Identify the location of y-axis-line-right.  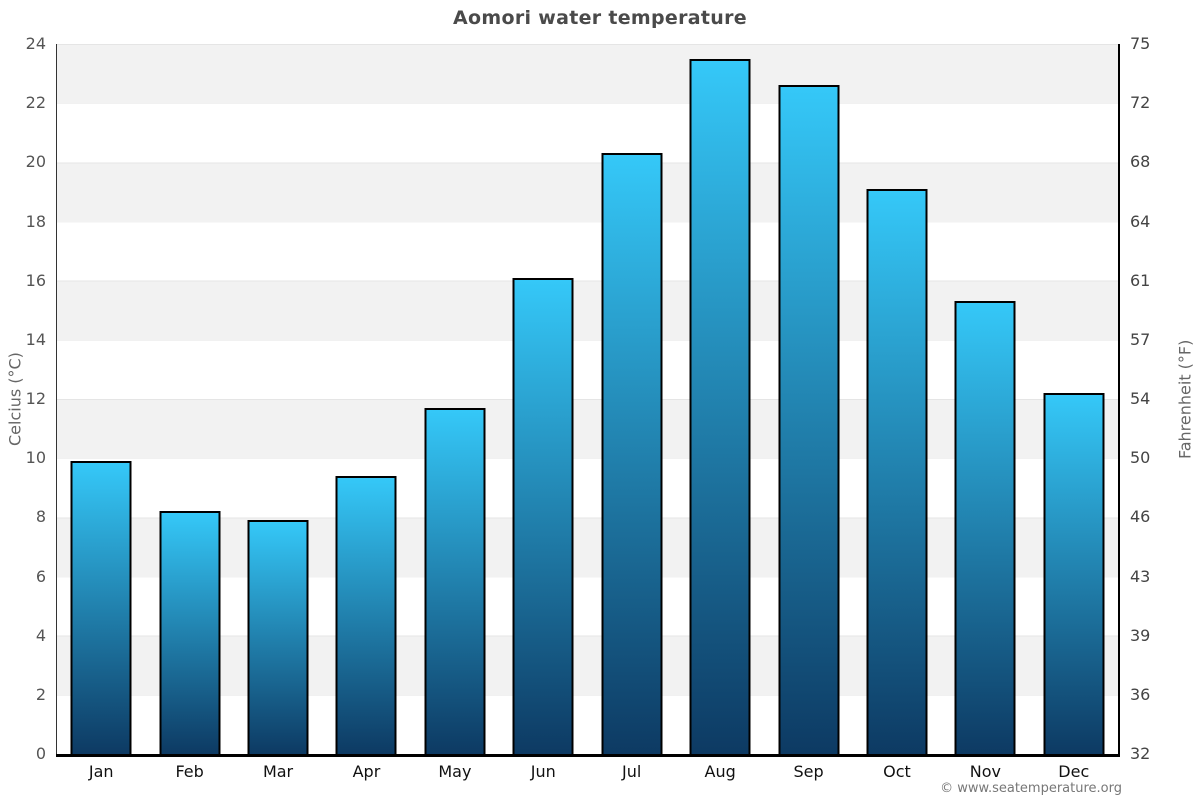
(1119, 400).